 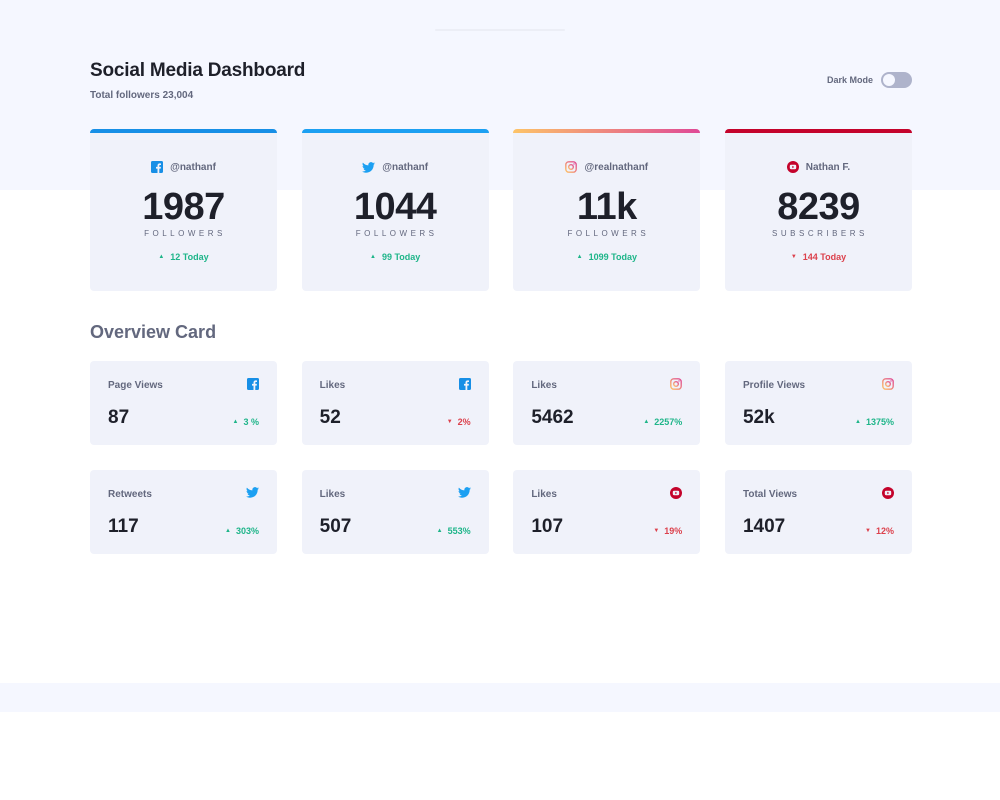 I want to click on overview-card-change: ▲ 3 %, so click(x=246, y=422).